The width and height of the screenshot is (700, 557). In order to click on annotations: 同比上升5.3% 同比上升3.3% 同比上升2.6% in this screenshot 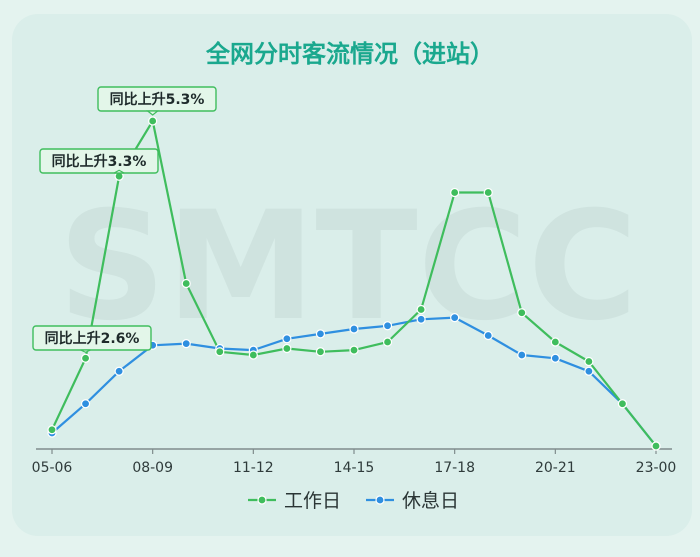, I will do `click(124, 219)`.